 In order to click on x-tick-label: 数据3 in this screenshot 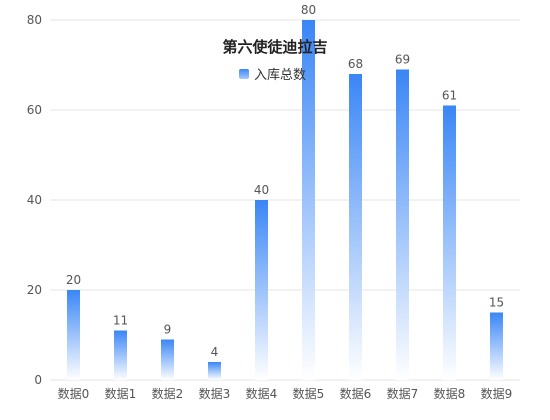, I will do `click(215, 393)`.